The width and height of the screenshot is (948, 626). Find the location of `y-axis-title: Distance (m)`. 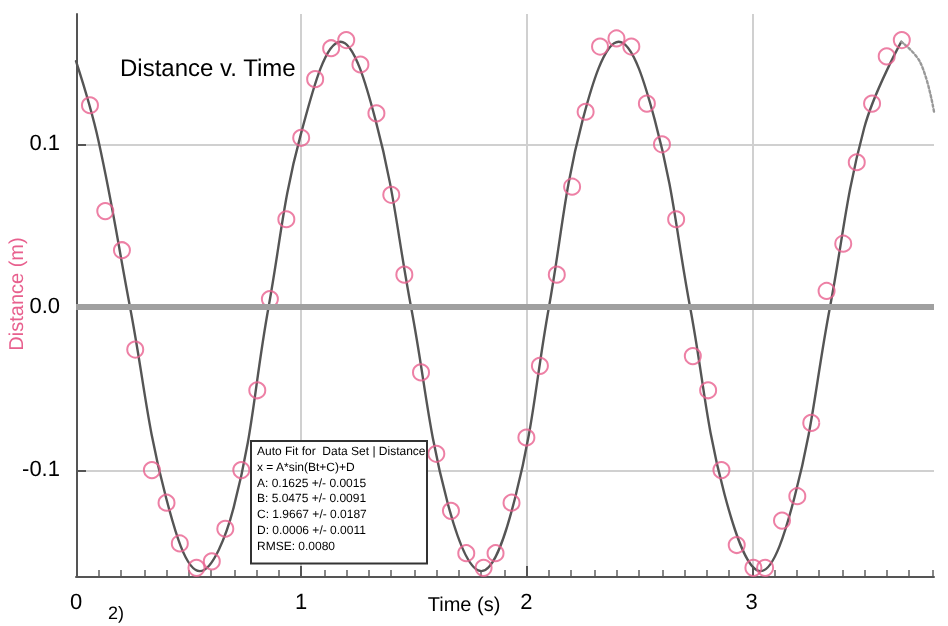

y-axis-title: Distance (m) is located at coordinates (18, 294).